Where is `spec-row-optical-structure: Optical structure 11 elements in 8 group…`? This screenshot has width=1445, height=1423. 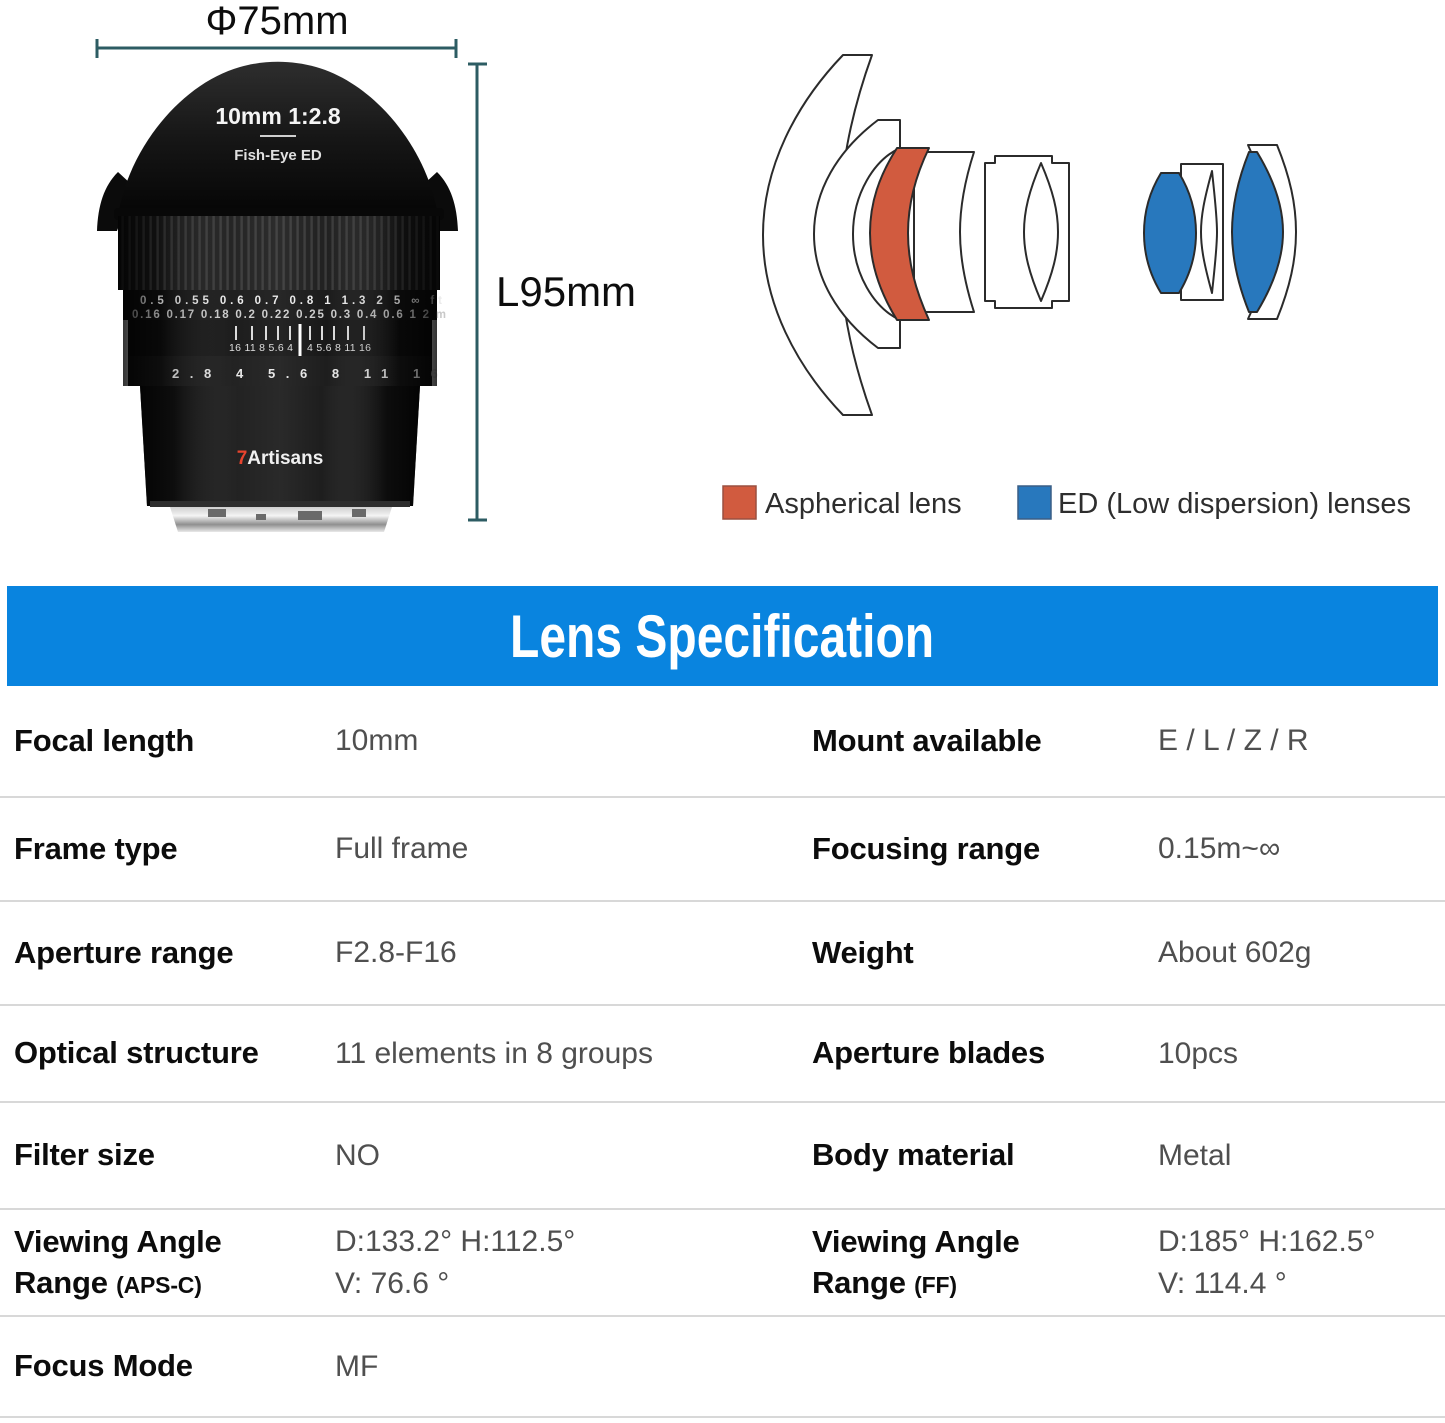
spec-row-optical-structure: Optical structure 11 elements in 8 group… is located at coordinates (722, 1054).